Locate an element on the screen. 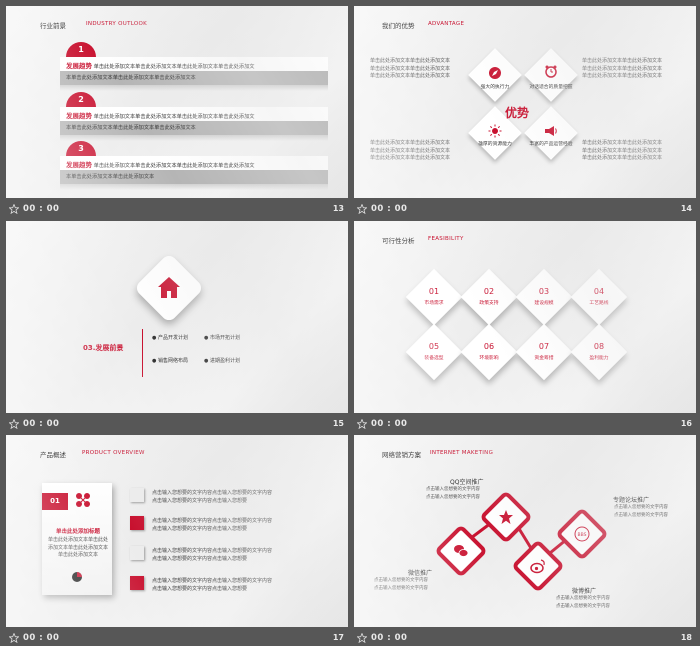 This screenshot has height=646, width=700. slide-title: 可行性分析 is located at coordinates (398, 241).